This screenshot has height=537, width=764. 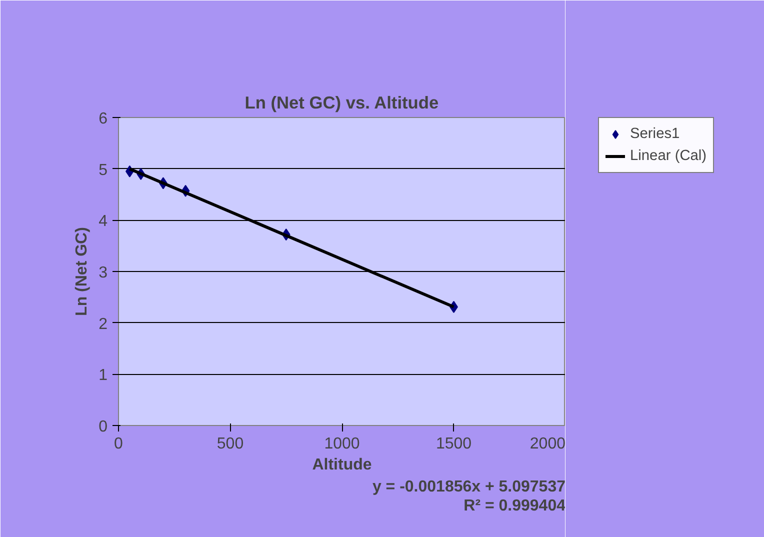 What do you see at coordinates (103, 119) in the screenshot?
I see `y-tick-label: 6` at bounding box center [103, 119].